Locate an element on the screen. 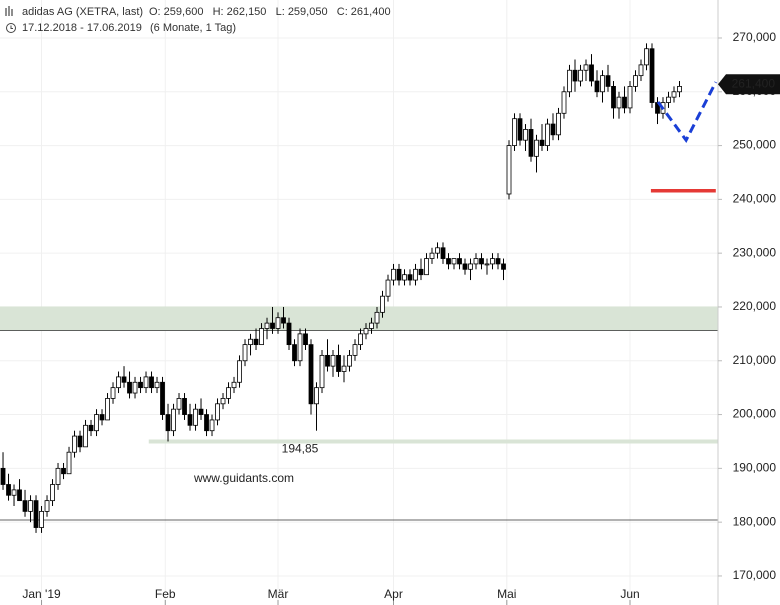 The height and width of the screenshot is (605, 780). x-tick-label: Mär is located at coordinates (278, 594).